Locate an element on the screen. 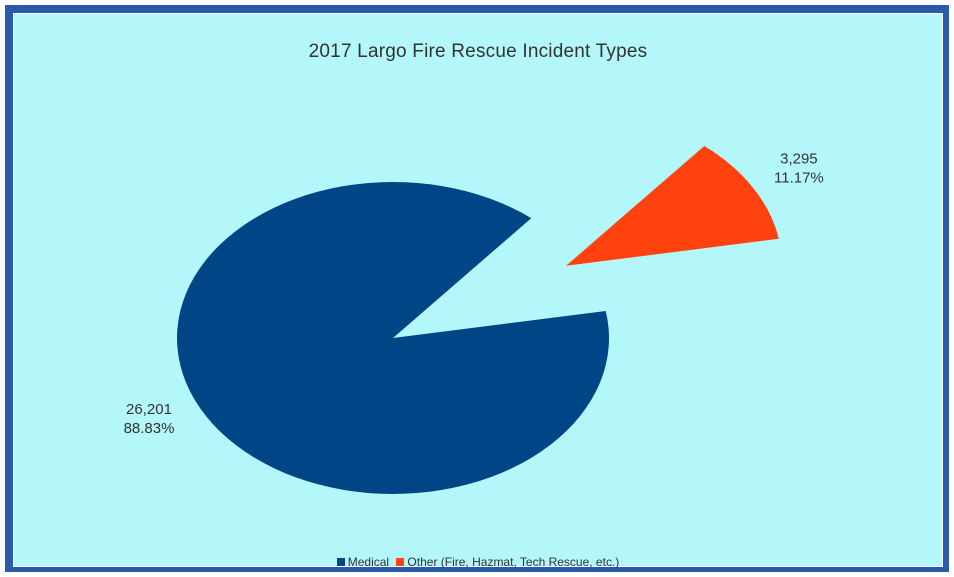  data-label-other-percent: 11.17% is located at coordinates (799, 178).